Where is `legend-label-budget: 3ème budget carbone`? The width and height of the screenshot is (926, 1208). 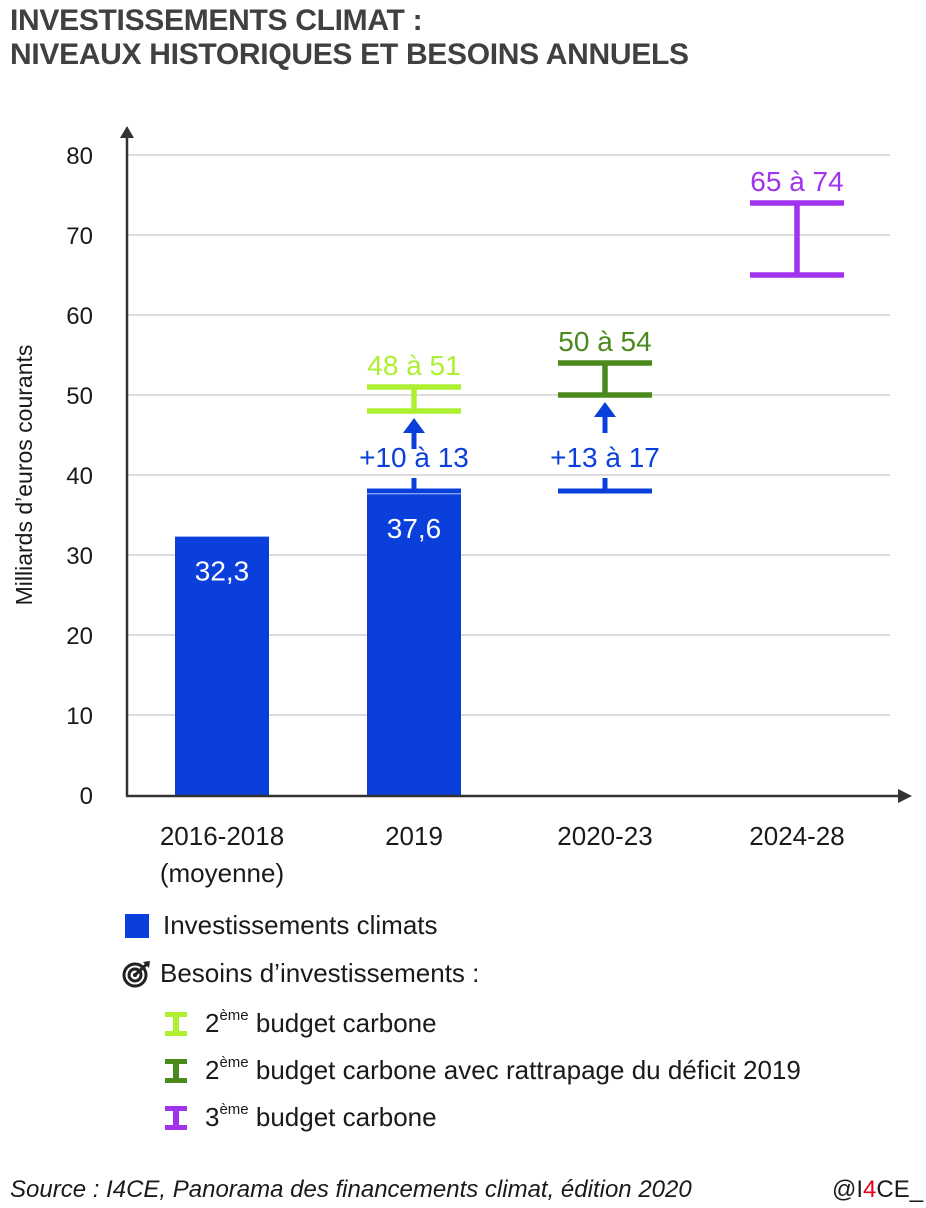
legend-label-budget: 3ème budget carbone is located at coordinates (321, 1117).